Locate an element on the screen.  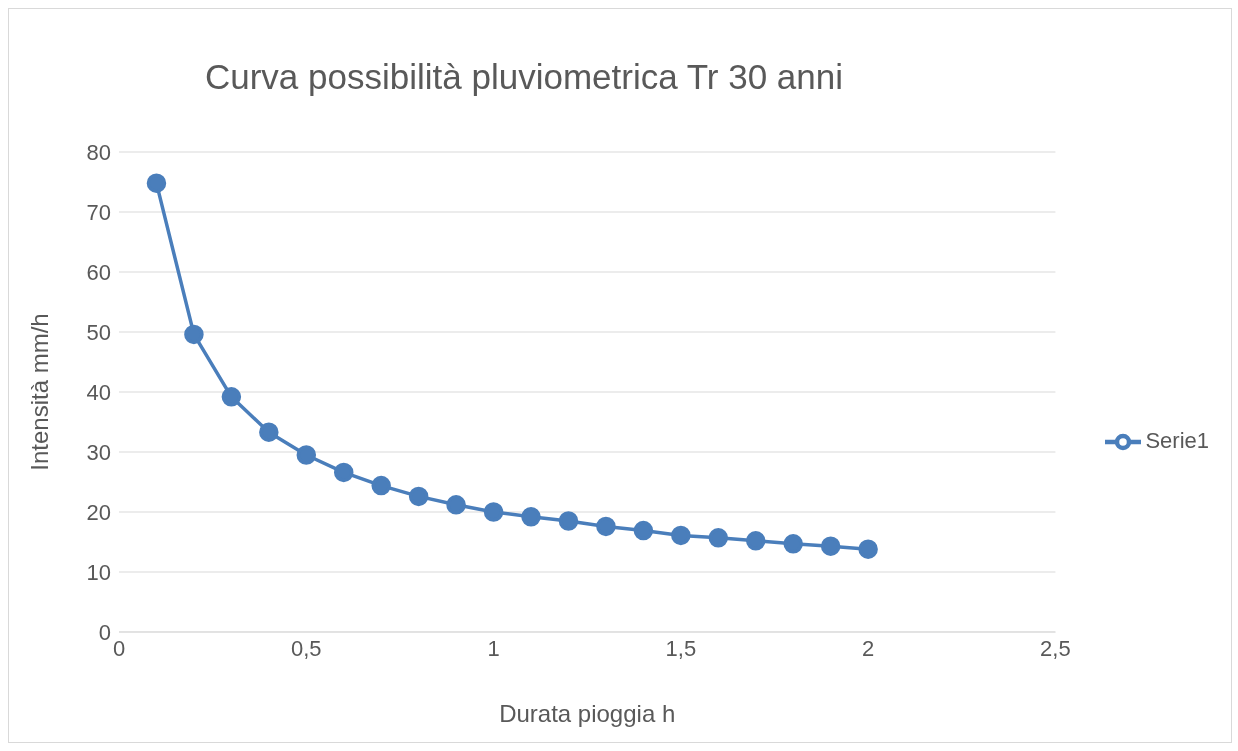
y-tick-label: 40 is located at coordinates (98, 392).